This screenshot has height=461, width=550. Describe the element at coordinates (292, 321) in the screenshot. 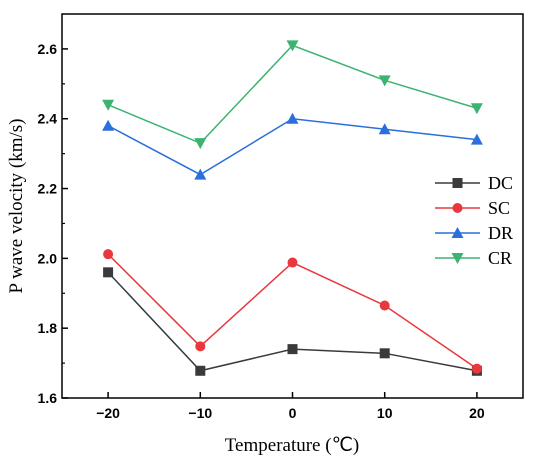

I see `series-line-dc` at that location.